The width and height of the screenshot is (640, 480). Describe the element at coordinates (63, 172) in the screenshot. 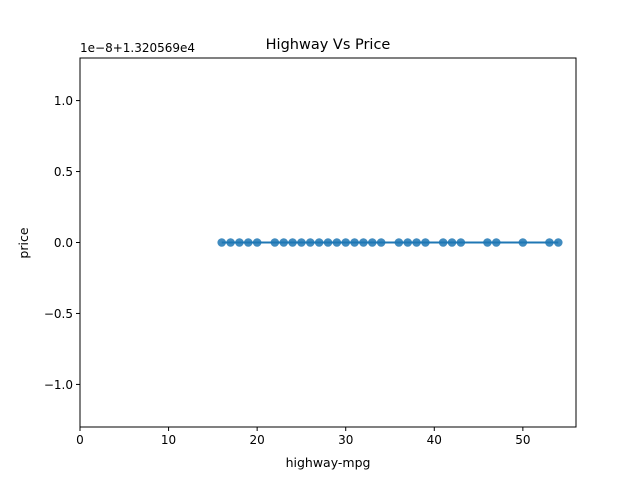

I see `y-tick-label: 0.5` at that location.